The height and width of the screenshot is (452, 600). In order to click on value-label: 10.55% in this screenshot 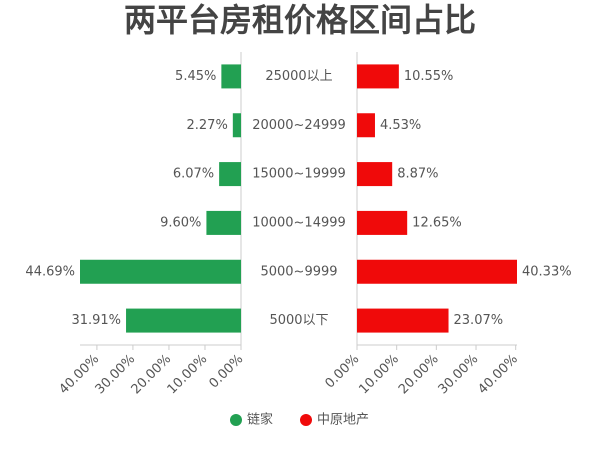, I will do `click(429, 76)`.